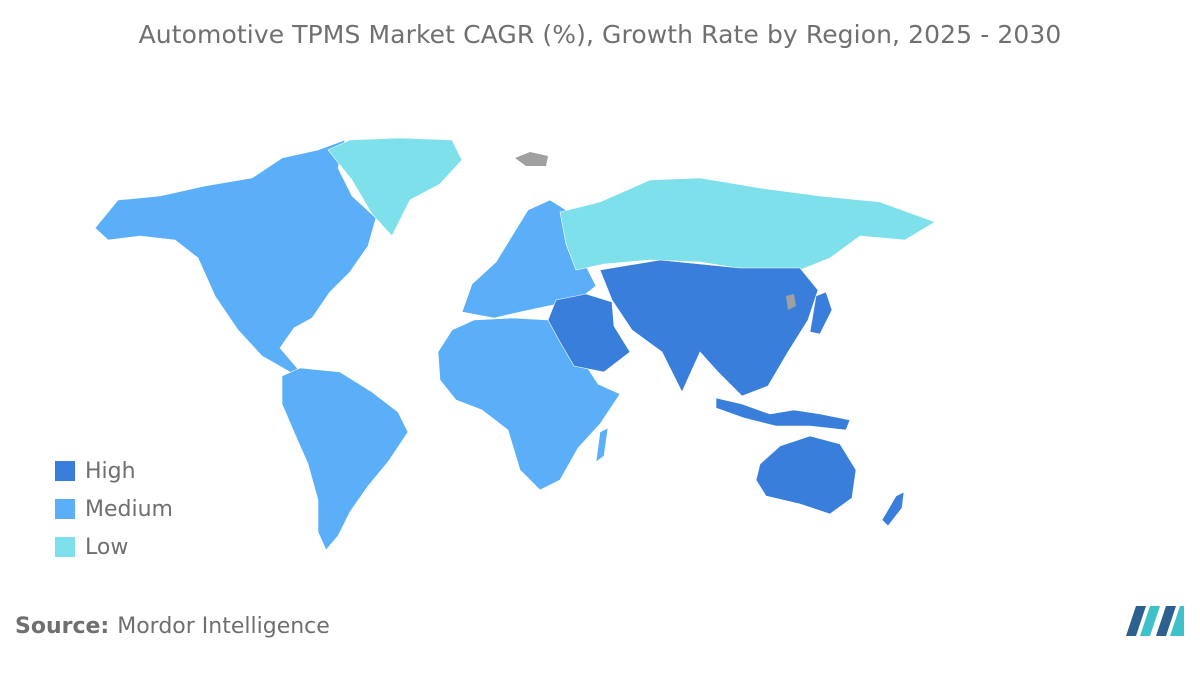 This screenshot has width=1200, height=700. What do you see at coordinates (1136, 621) in the screenshot?
I see `logo-mark-left` at bounding box center [1136, 621].